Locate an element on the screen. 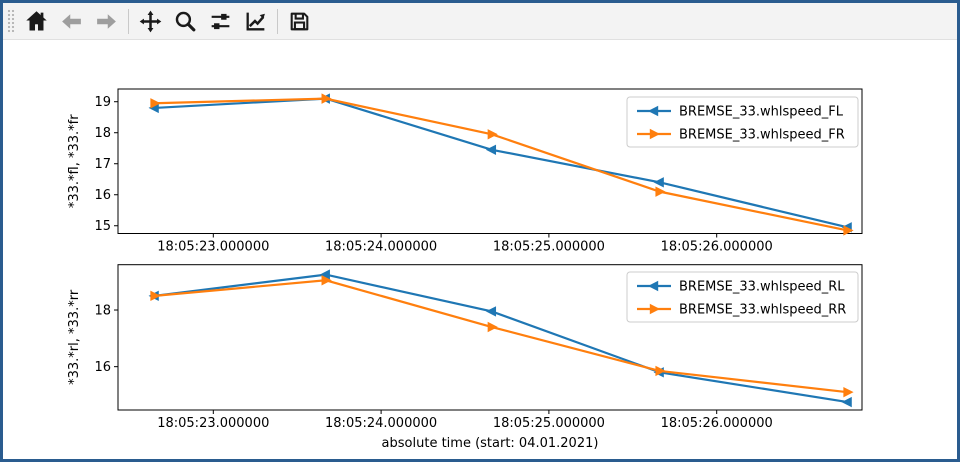 This screenshot has height=462, width=960. forward-arrow-icon is located at coordinates (106, 21).